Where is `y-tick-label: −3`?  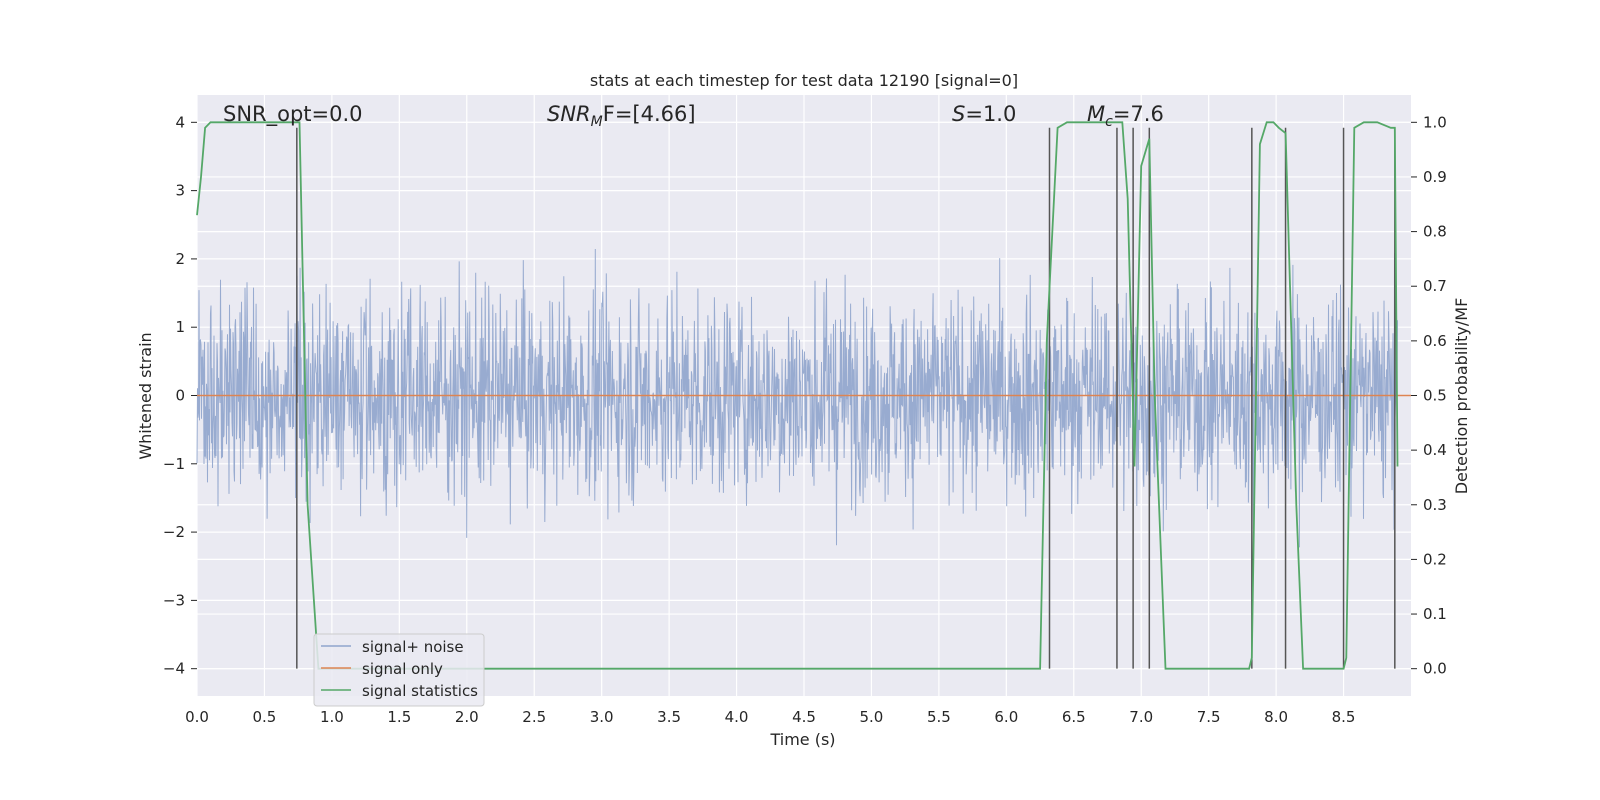 y-tick-label: −3 is located at coordinates (174, 600).